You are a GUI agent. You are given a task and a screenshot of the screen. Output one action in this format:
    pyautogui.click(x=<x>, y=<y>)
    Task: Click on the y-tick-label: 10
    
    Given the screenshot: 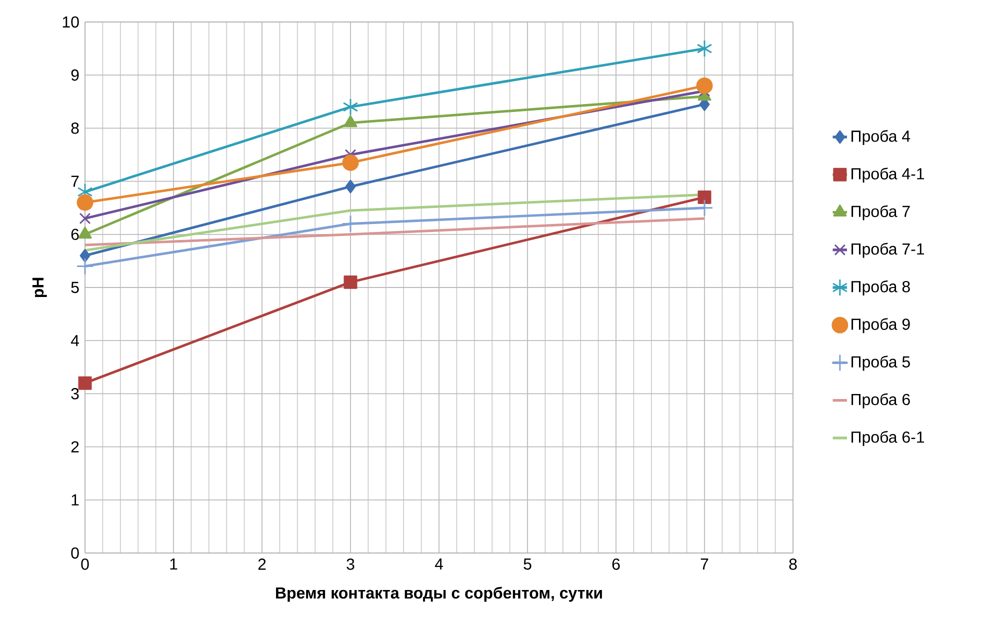 What is the action you would take?
    pyautogui.click(x=70, y=22)
    